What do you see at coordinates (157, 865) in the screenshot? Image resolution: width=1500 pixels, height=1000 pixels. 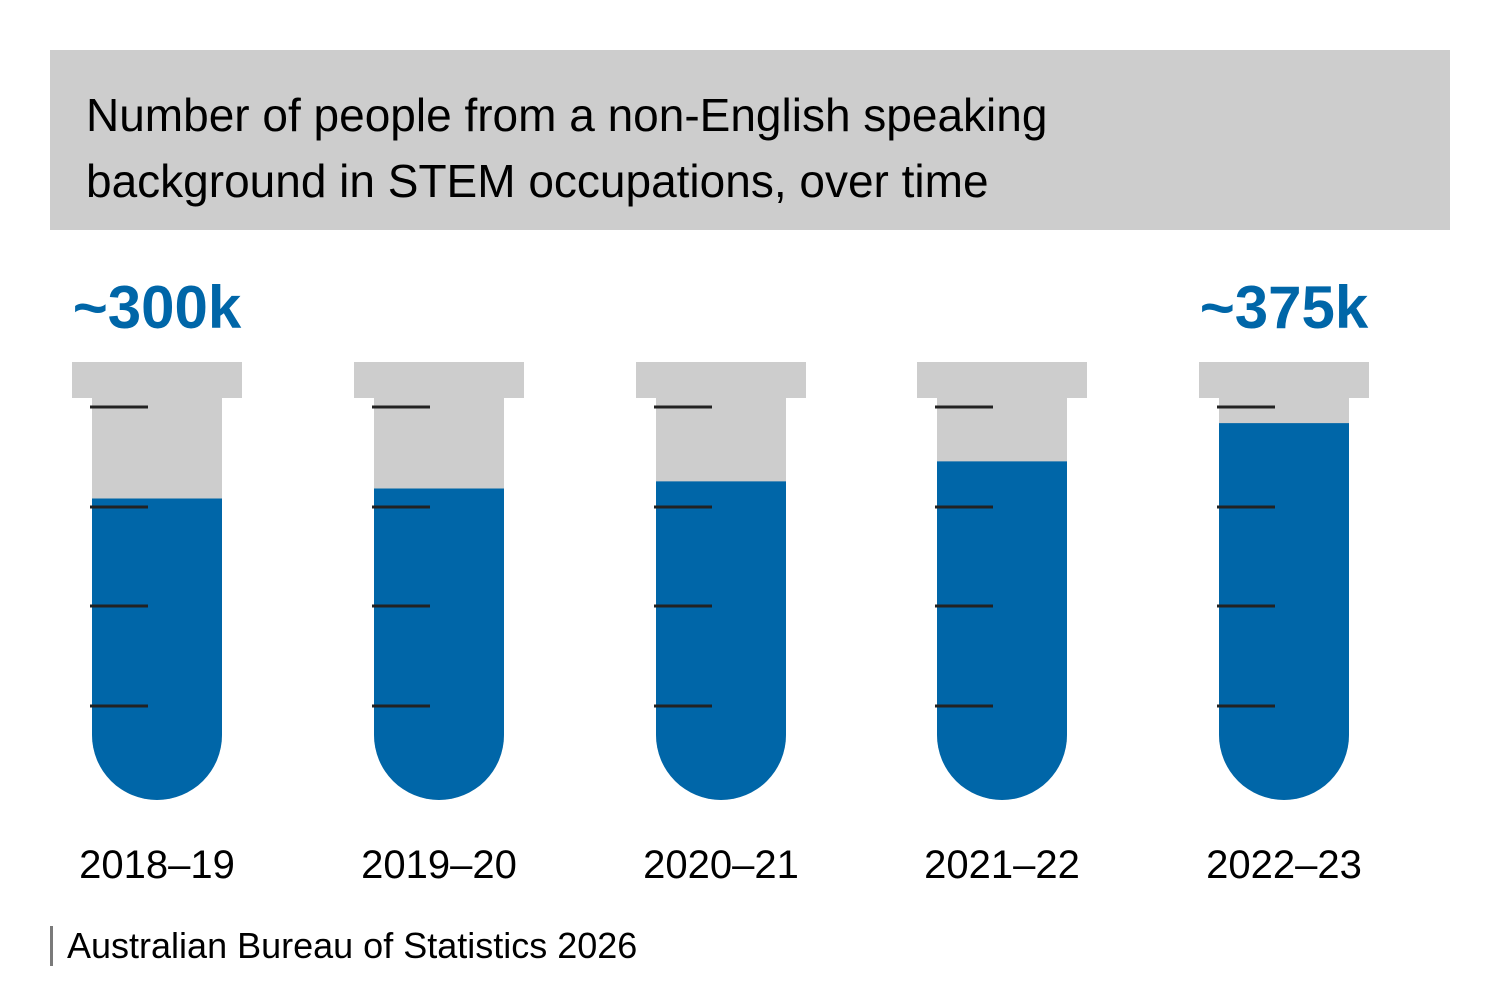 I see `category-label: 2018–19` at bounding box center [157, 865].